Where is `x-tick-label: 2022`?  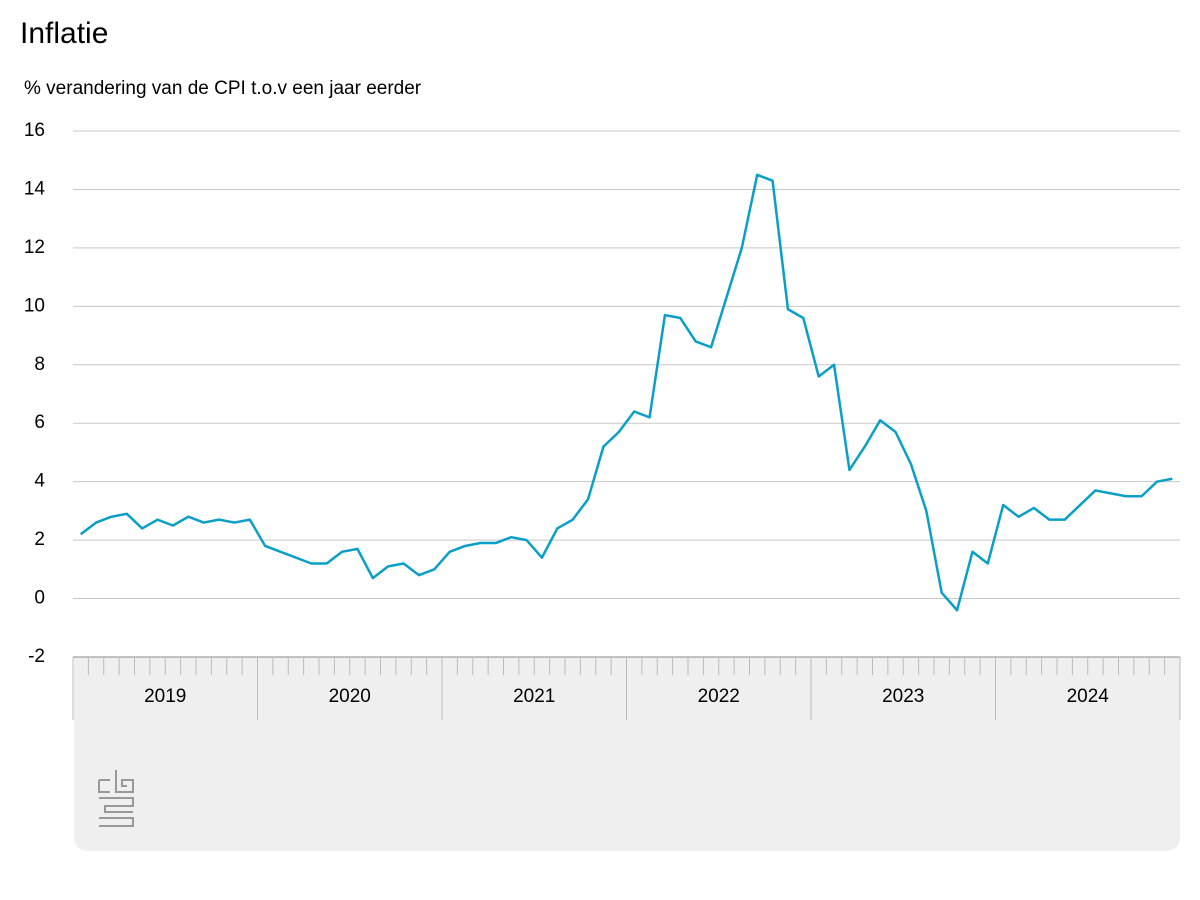
x-tick-label: 2022 is located at coordinates (719, 696).